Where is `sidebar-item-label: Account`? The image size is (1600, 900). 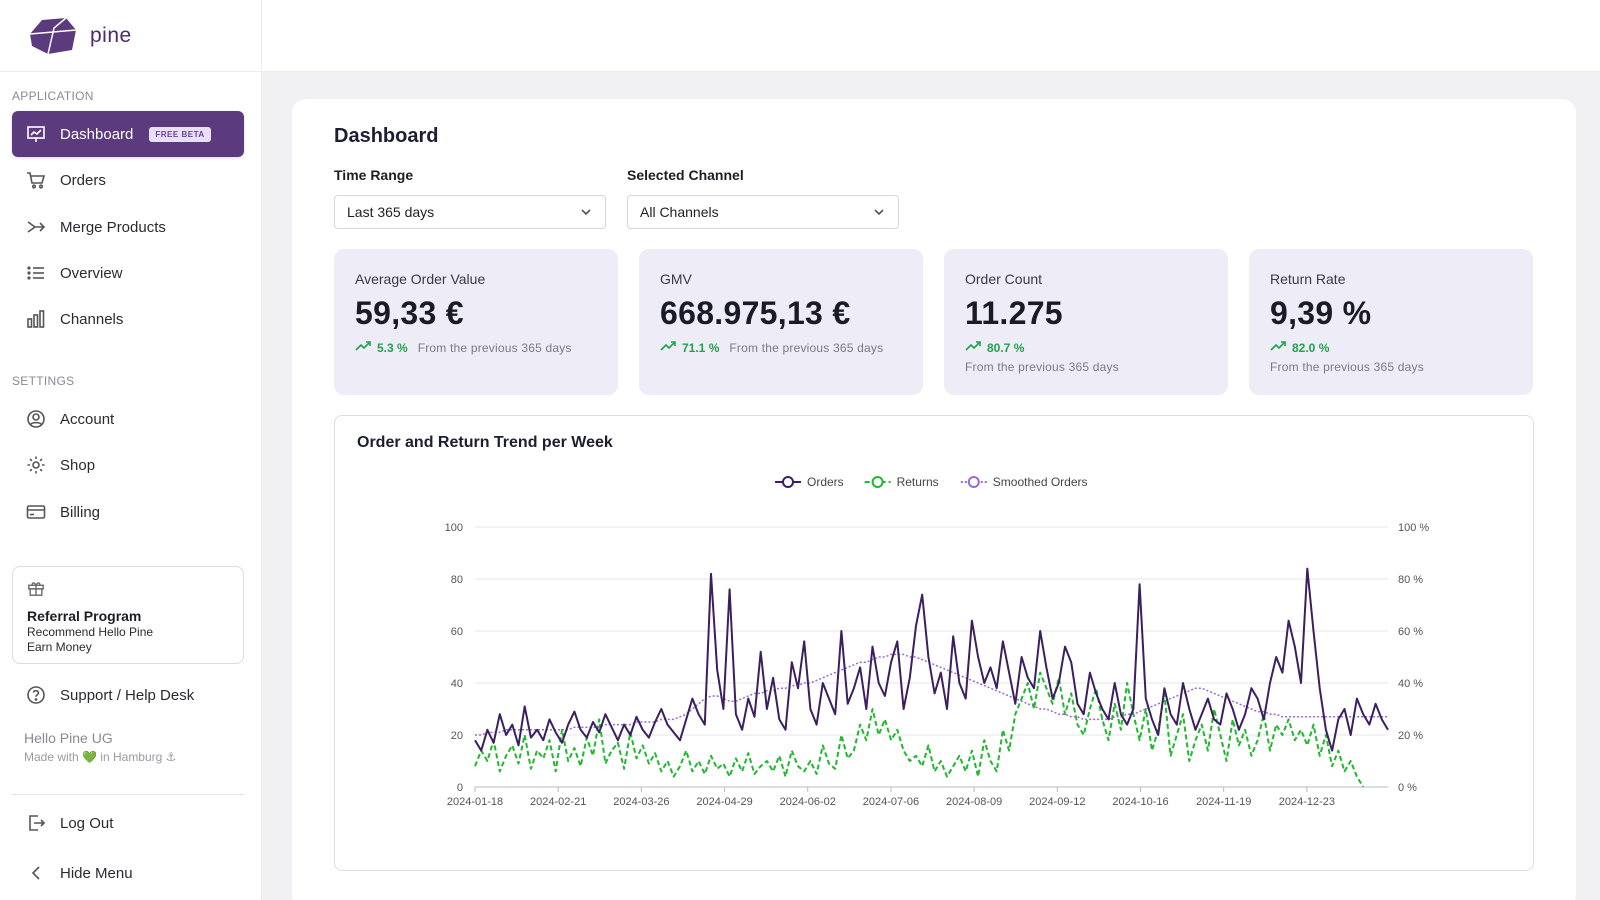
sidebar-item-label: Account is located at coordinates (87, 419).